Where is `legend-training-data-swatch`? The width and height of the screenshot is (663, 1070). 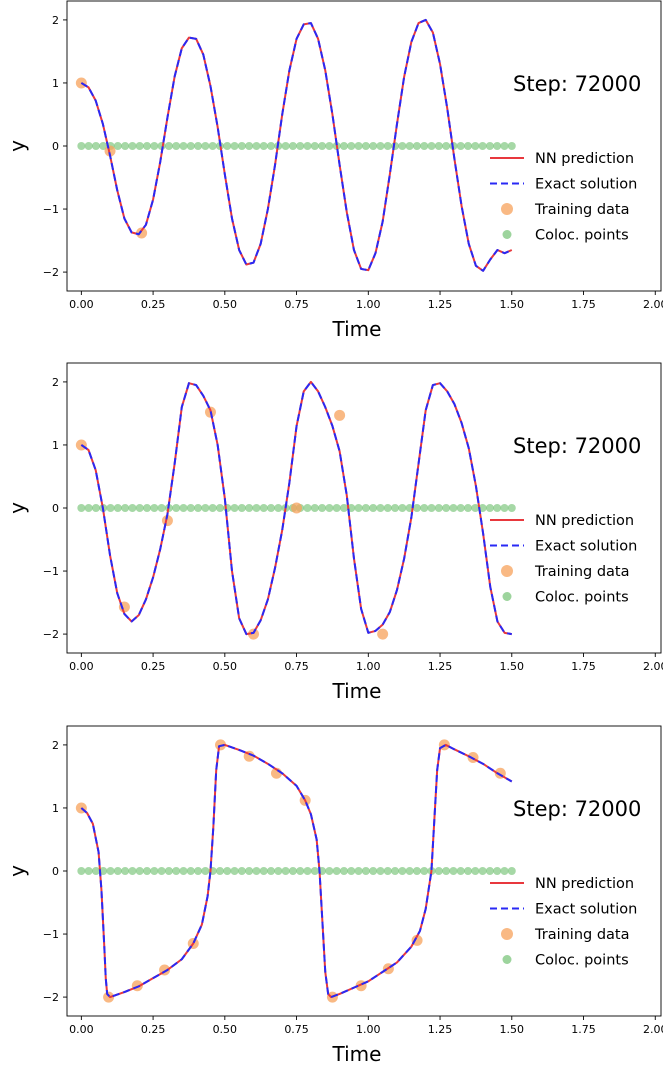 legend-training-data-swatch is located at coordinates (507, 934).